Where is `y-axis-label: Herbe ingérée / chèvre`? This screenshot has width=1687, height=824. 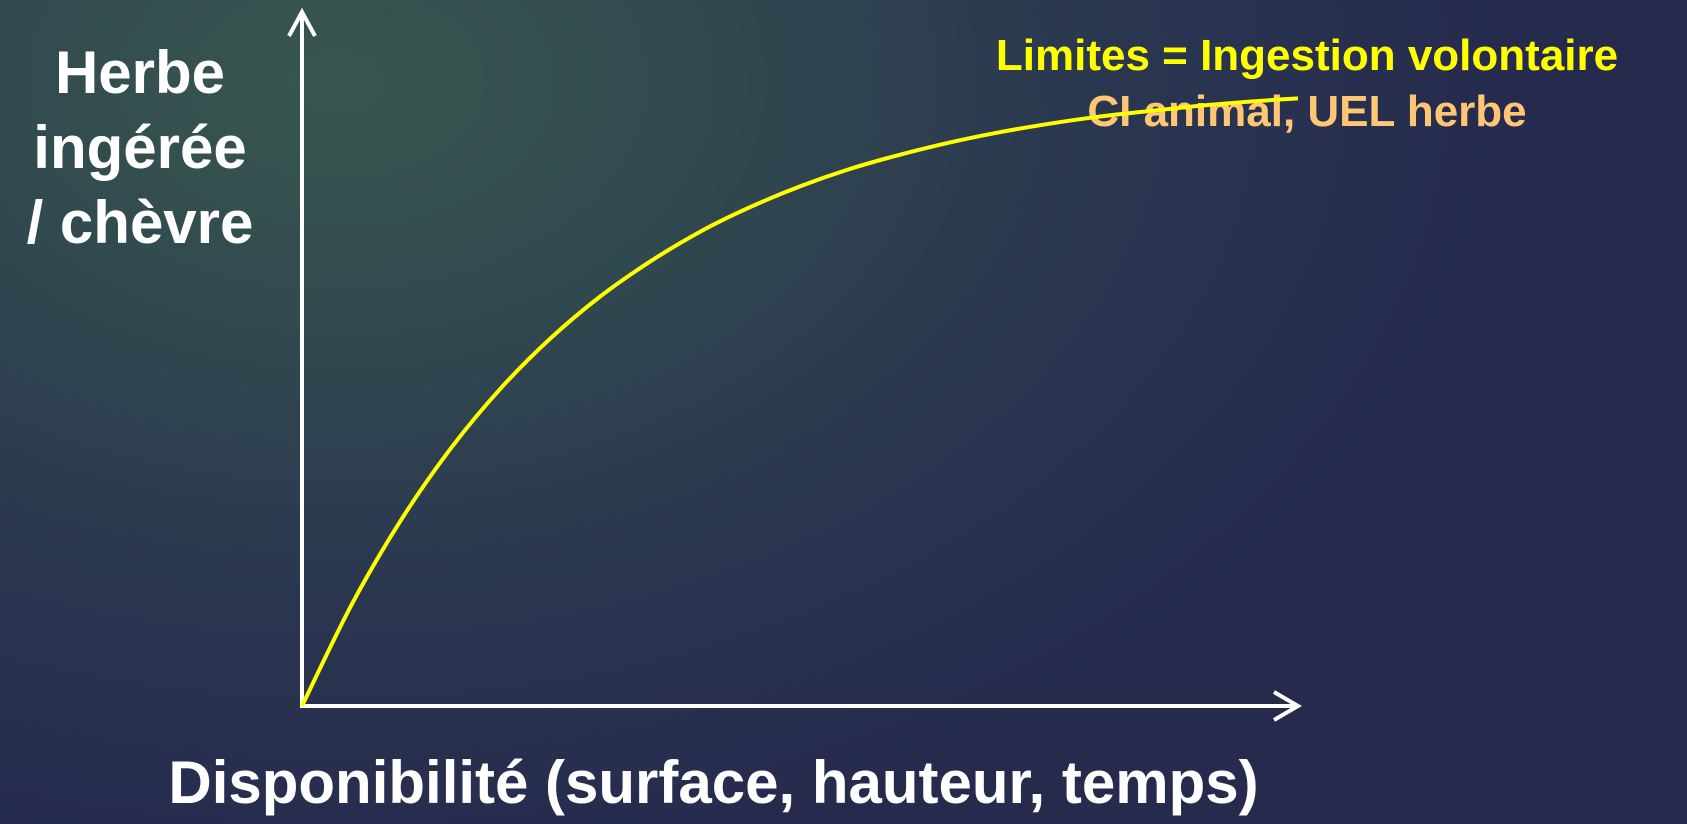 y-axis-label: Herbe ingérée / chèvre is located at coordinates (140, 147).